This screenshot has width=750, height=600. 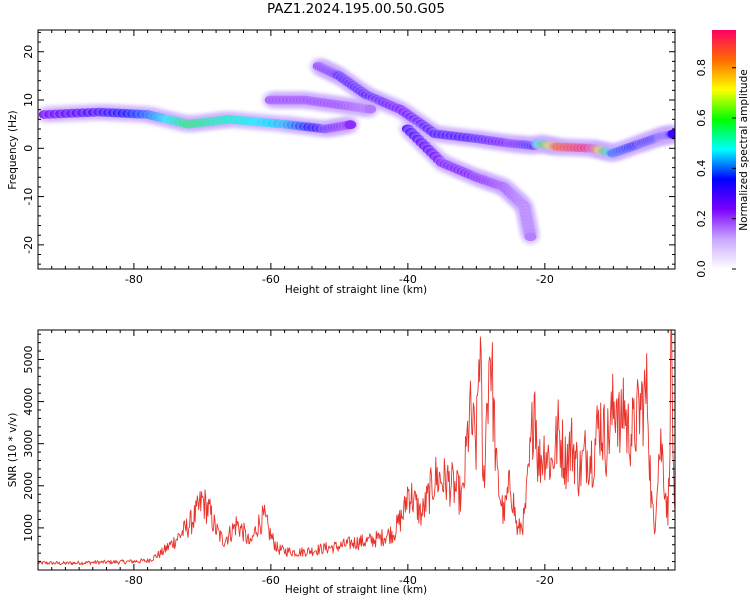 What do you see at coordinates (356, 590) in the screenshot?
I see `snr-xlabel: Height of straight line (km)` at bounding box center [356, 590].